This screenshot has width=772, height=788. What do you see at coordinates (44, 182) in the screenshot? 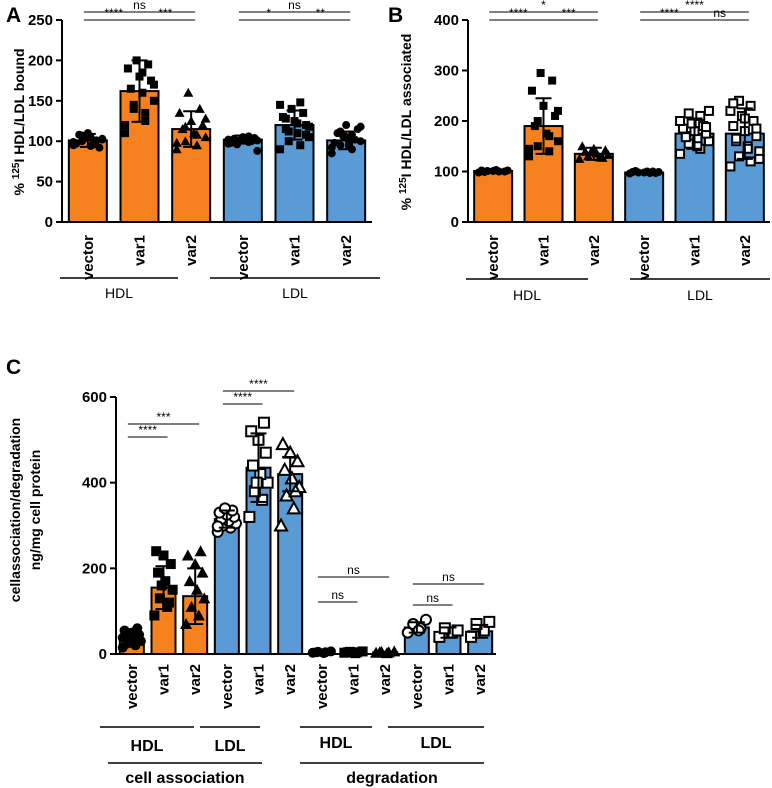
I see `y-tick-label: 50` at bounding box center [44, 182].